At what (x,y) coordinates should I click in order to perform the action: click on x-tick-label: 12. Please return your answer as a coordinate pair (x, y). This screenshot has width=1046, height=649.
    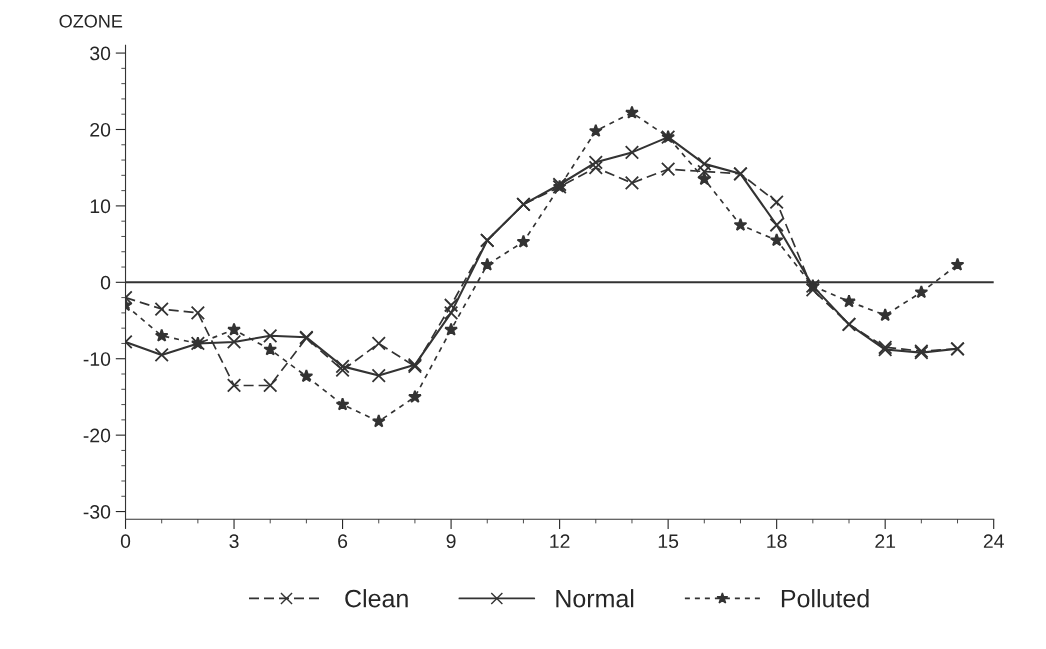
    Looking at the image, I should click on (560, 541).